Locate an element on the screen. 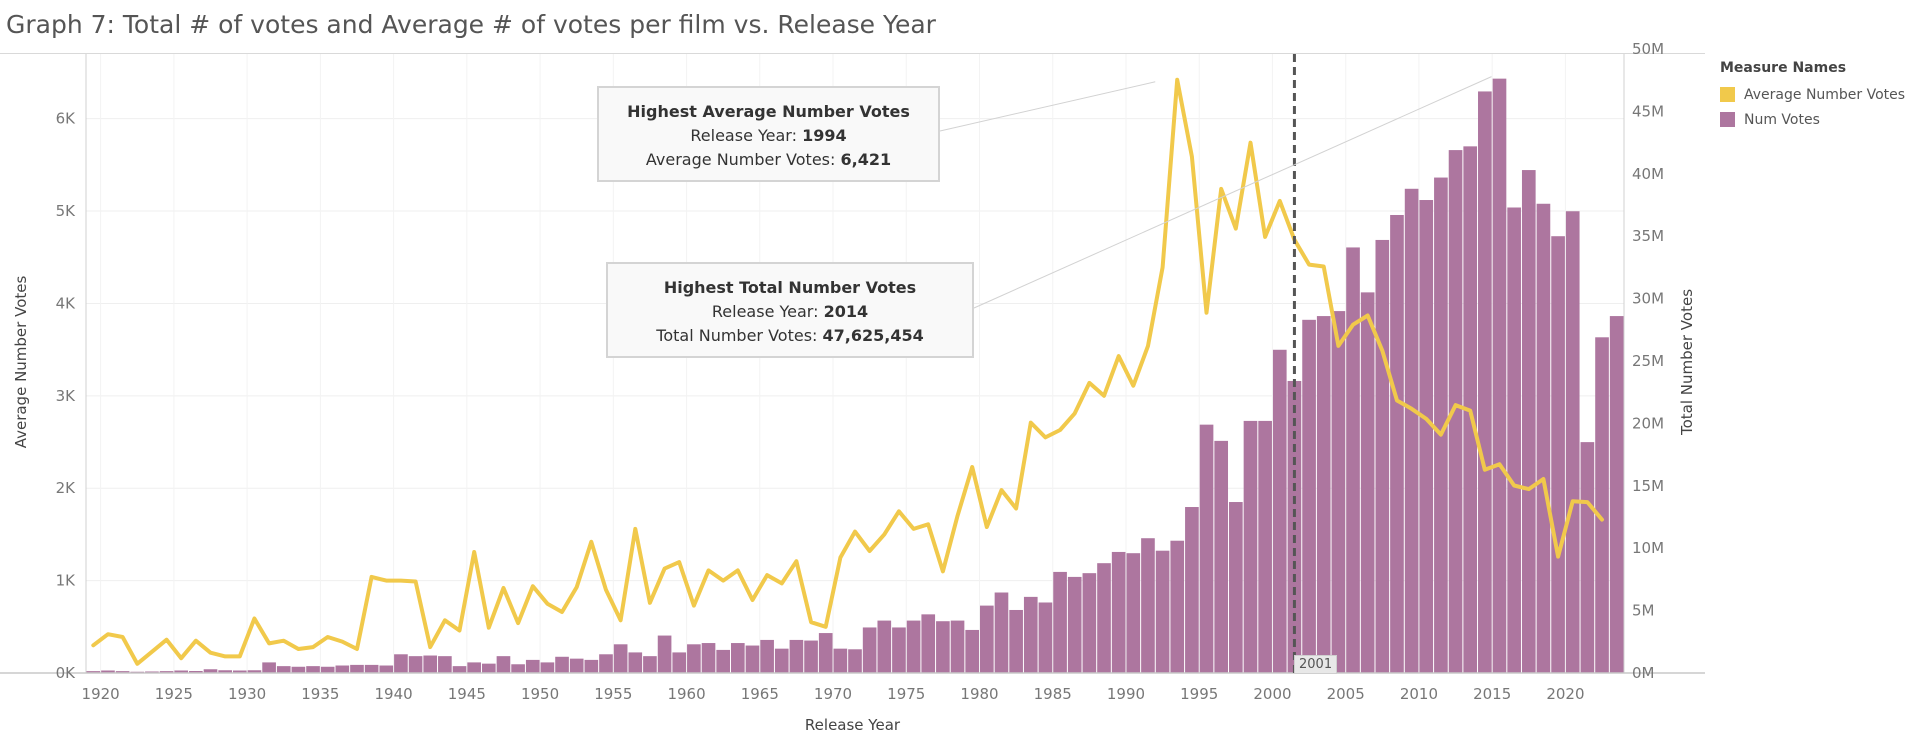 The height and width of the screenshot is (746, 1915). callout-total-votes-value: 47,625,454 is located at coordinates (873, 335).